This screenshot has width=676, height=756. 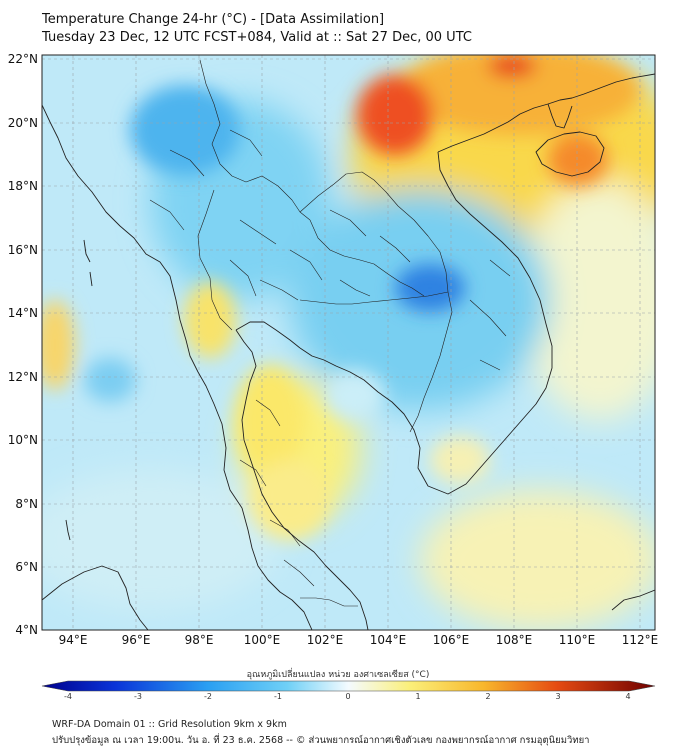 I want to click on provinces-north, so click(x=236, y=215).